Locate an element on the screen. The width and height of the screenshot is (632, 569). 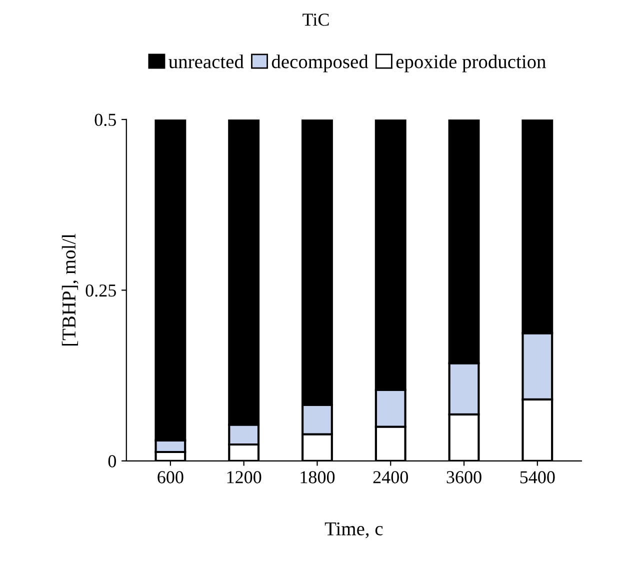
y-tick-label: 0 is located at coordinates (112, 461).